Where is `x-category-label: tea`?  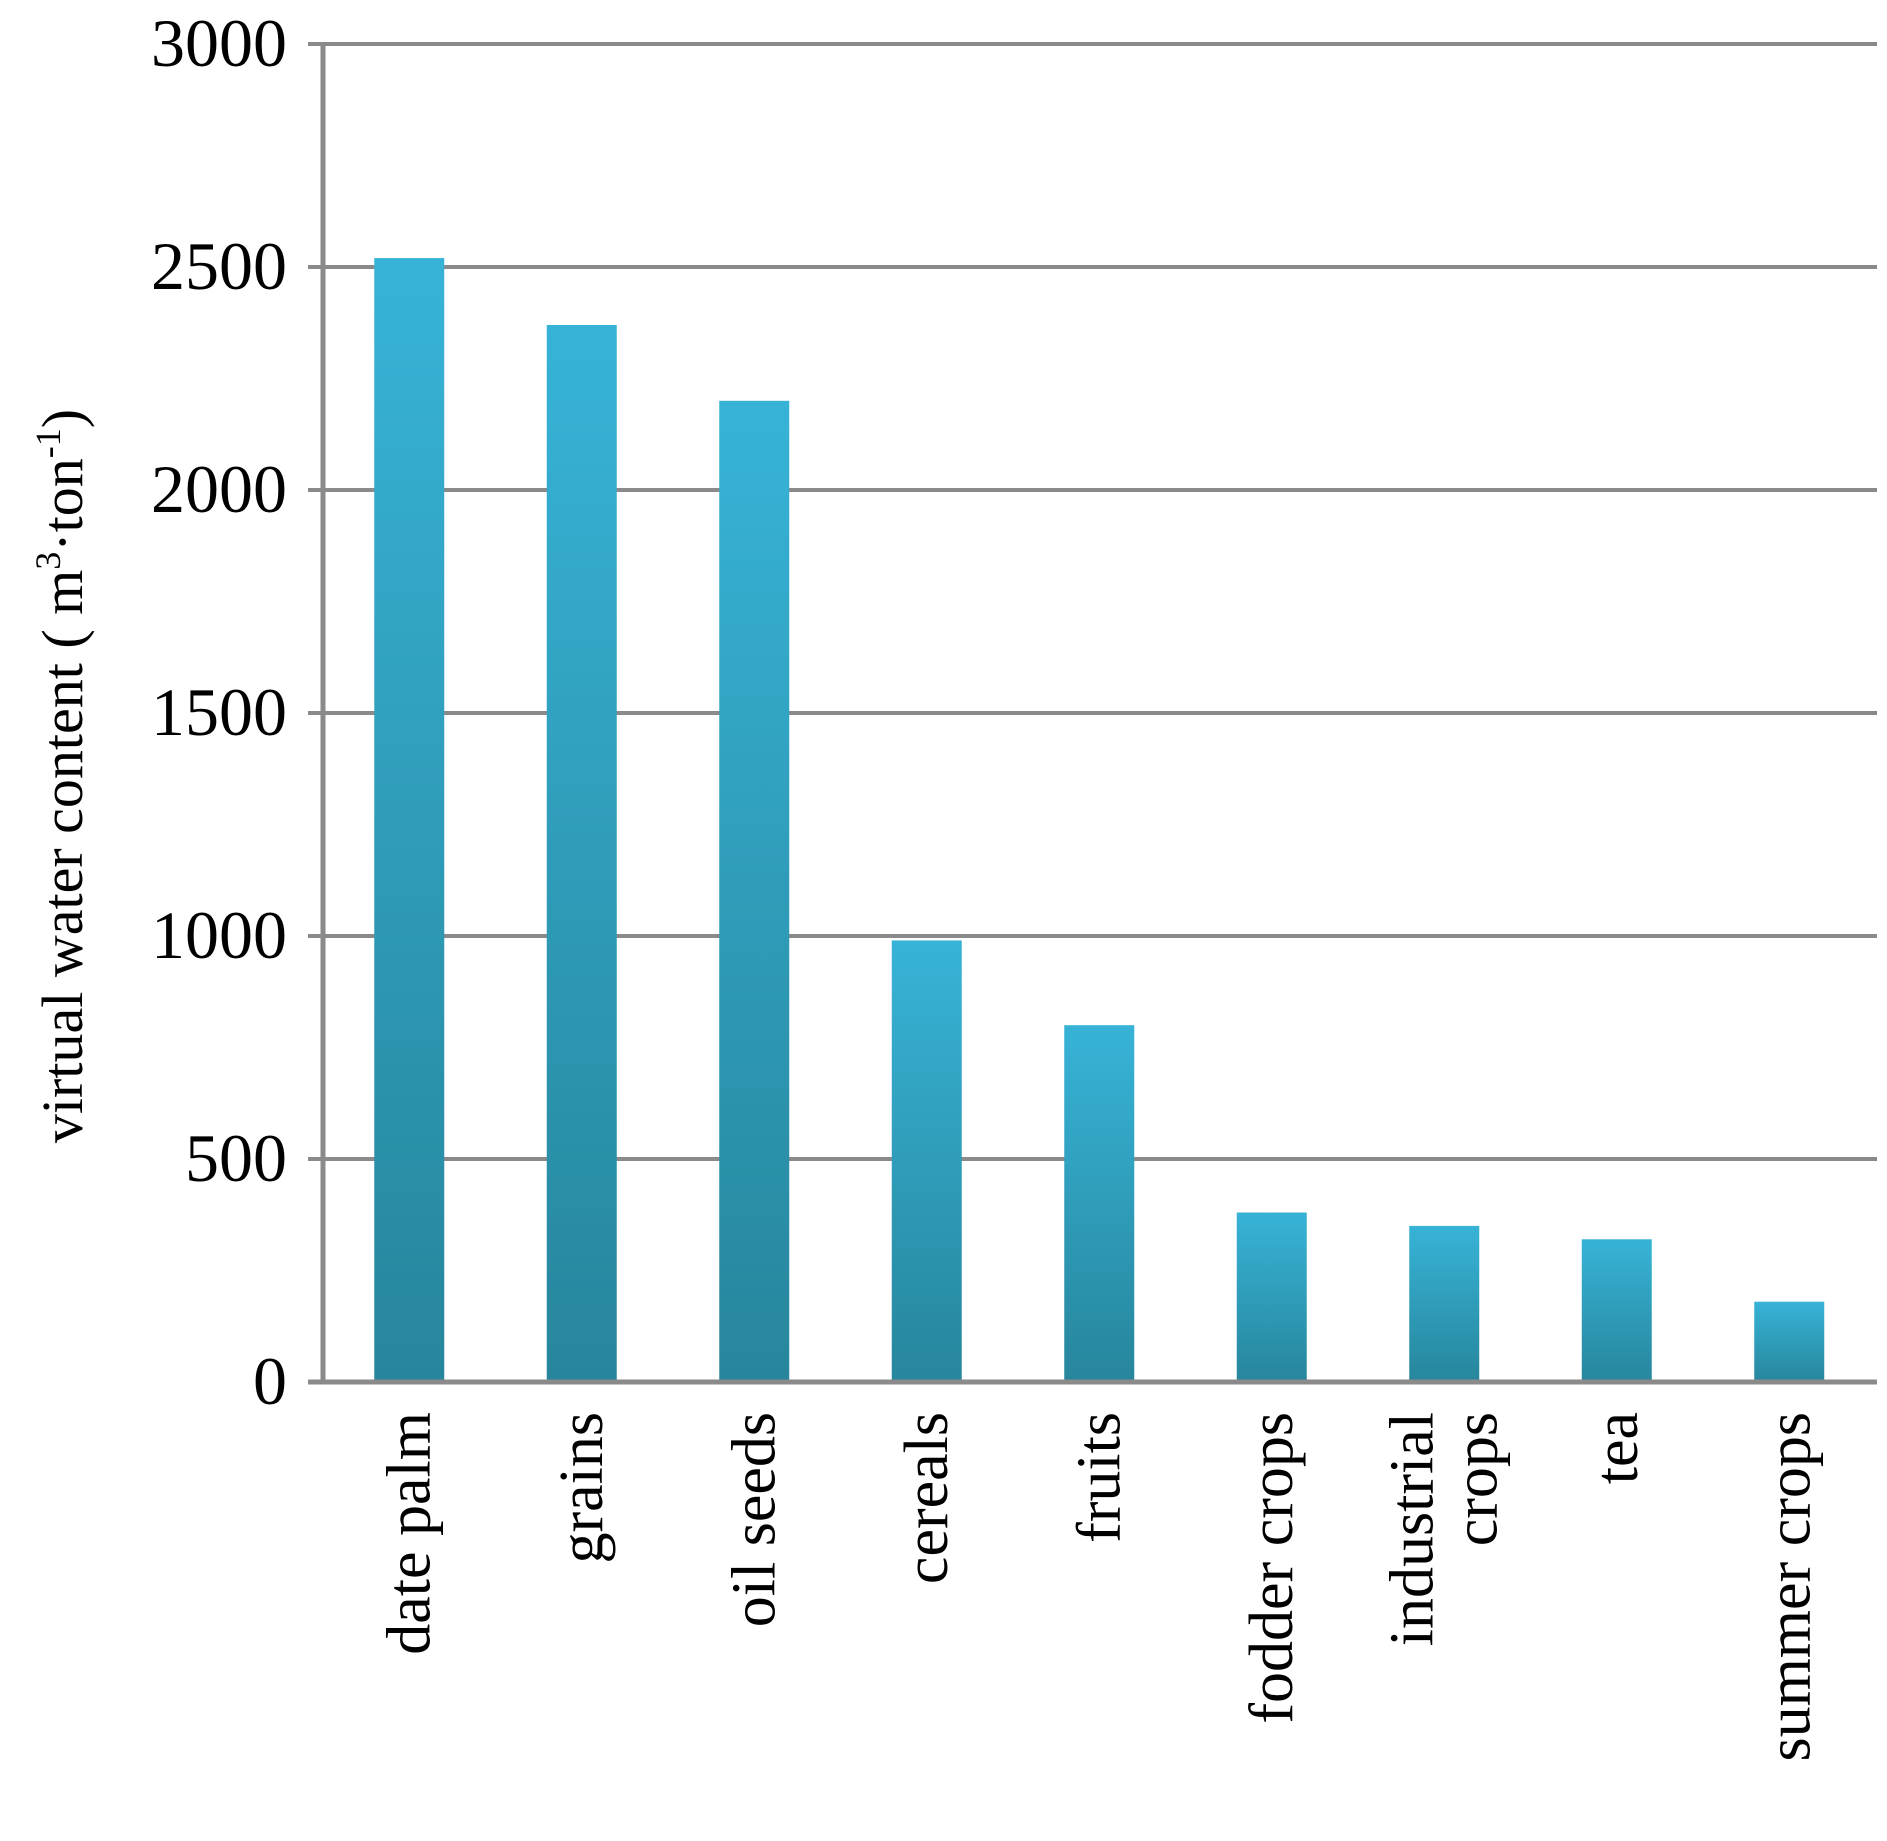 x-category-label: tea is located at coordinates (1617, 1448).